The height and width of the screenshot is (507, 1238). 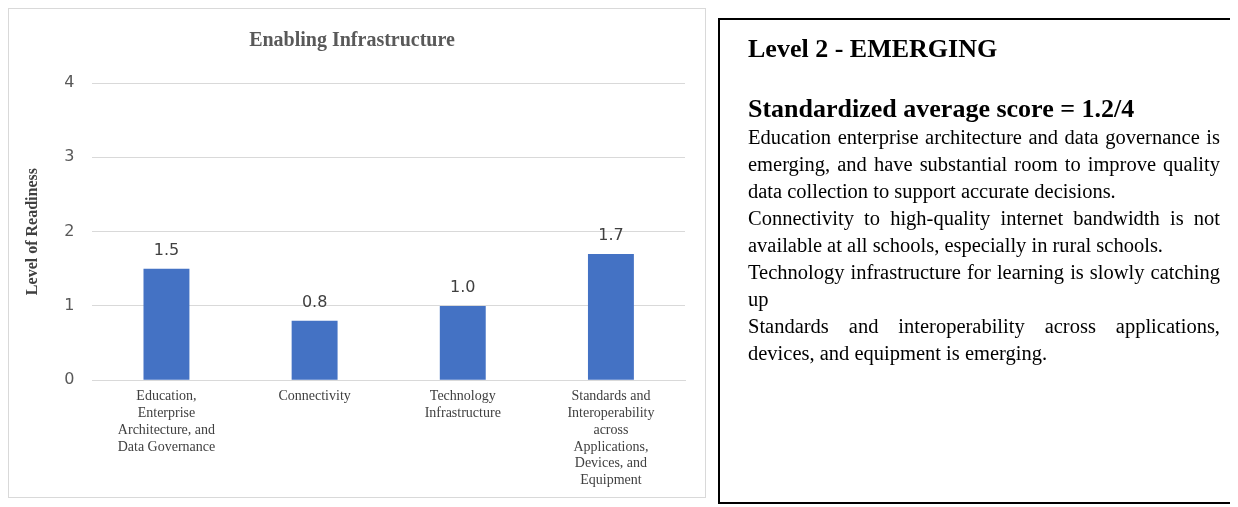 I want to click on data-label: 1.7, so click(x=611, y=235).